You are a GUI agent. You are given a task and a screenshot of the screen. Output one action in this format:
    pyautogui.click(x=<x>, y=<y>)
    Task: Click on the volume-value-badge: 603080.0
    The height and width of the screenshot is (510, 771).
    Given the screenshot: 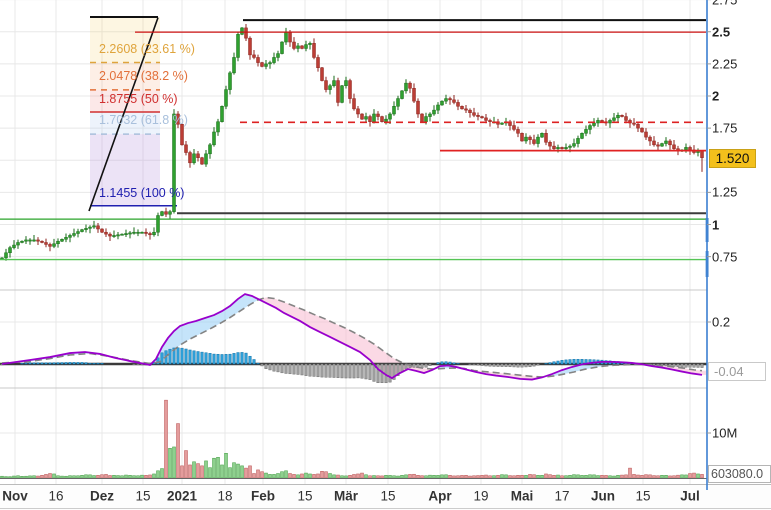 What is the action you would take?
    pyautogui.click(x=739, y=474)
    